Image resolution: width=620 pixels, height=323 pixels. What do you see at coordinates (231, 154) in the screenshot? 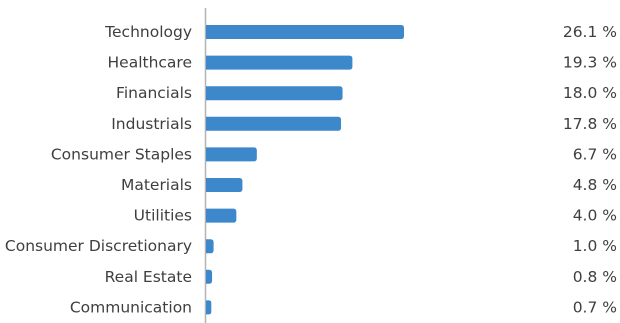
I see `bar-consumer-staples` at bounding box center [231, 154].